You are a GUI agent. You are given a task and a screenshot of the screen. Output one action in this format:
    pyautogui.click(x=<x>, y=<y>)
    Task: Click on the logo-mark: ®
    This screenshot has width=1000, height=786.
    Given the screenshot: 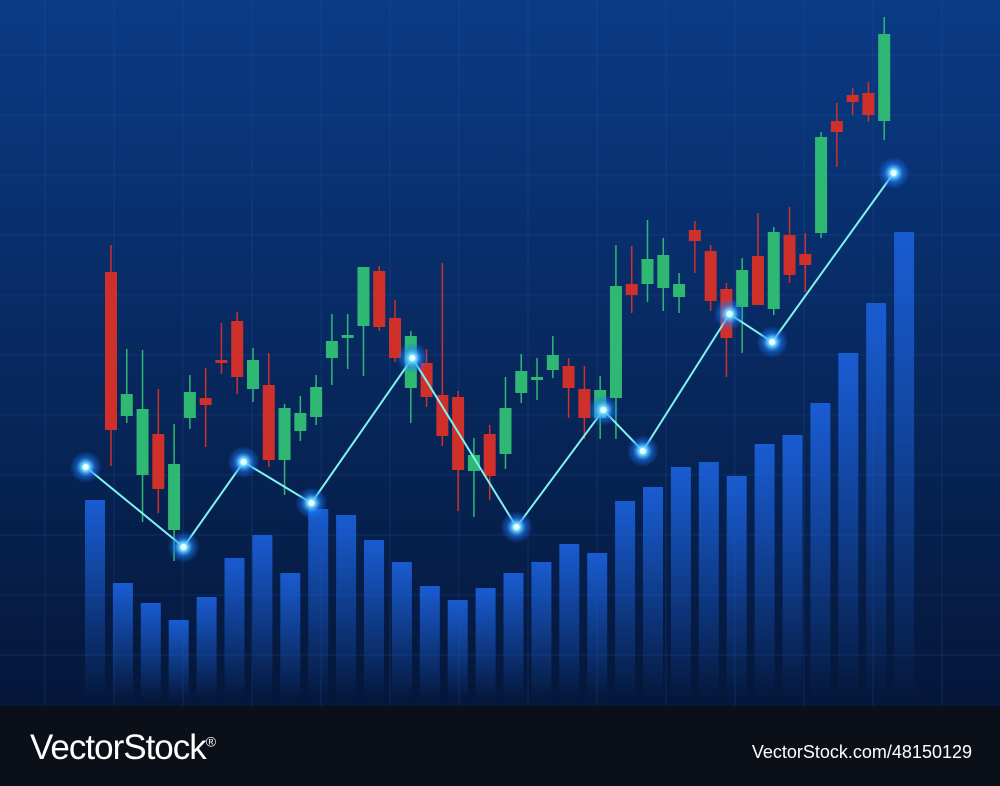 What is the action you would take?
    pyautogui.click(x=210, y=741)
    